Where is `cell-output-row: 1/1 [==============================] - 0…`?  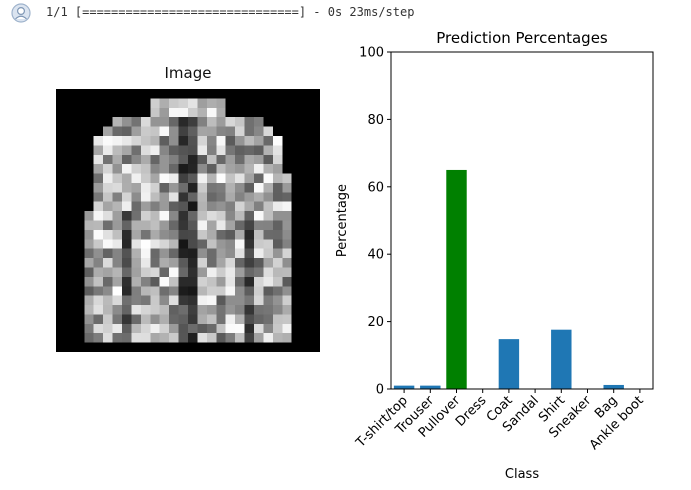
cell-output-row: 1/1 [==============================] - 0… is located at coordinates (345, 13).